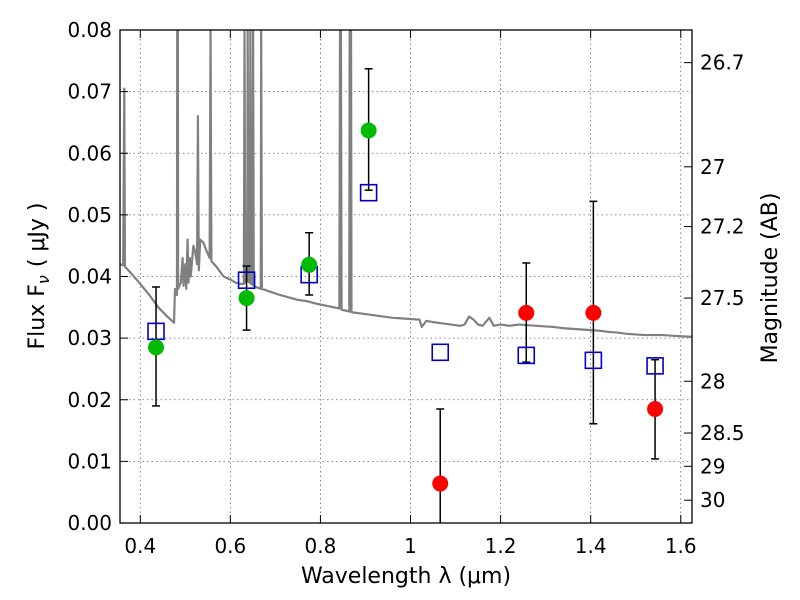  Describe the element at coordinates (89, 215) in the screenshot. I see `y-tick-label: 0.05` at that location.